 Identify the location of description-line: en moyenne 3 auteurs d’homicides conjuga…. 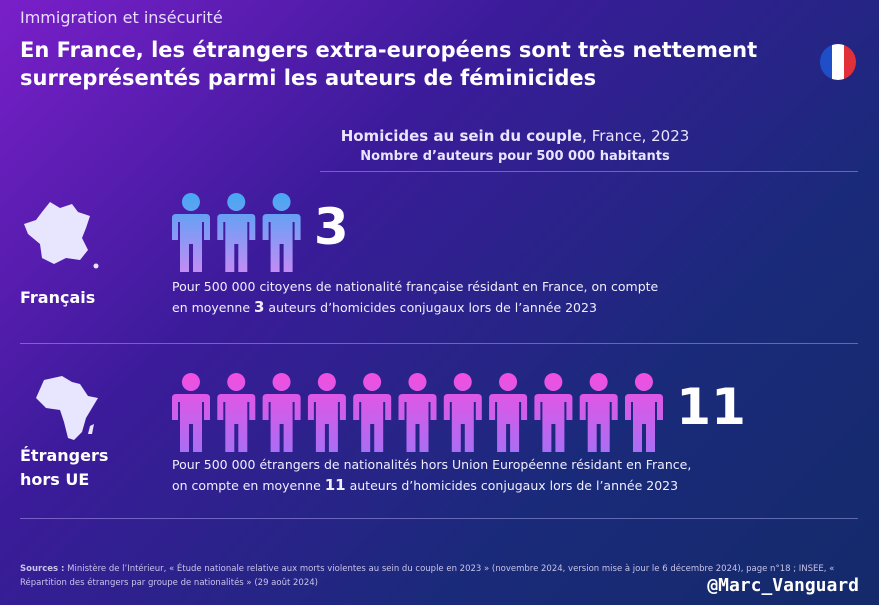
(415, 307).